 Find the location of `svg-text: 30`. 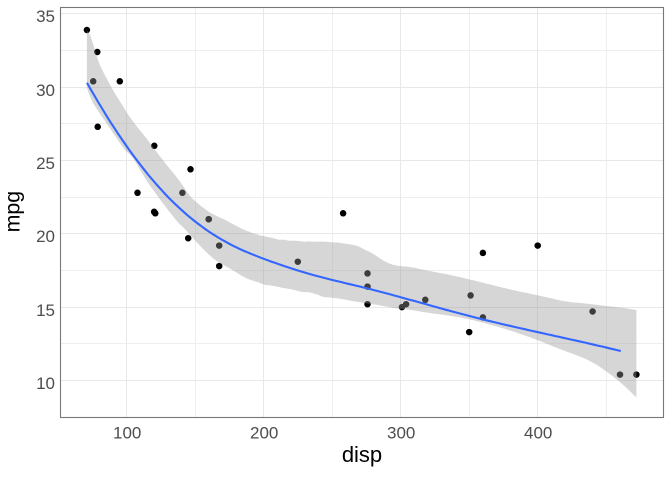

svg-text: 30 is located at coordinates (45, 90).